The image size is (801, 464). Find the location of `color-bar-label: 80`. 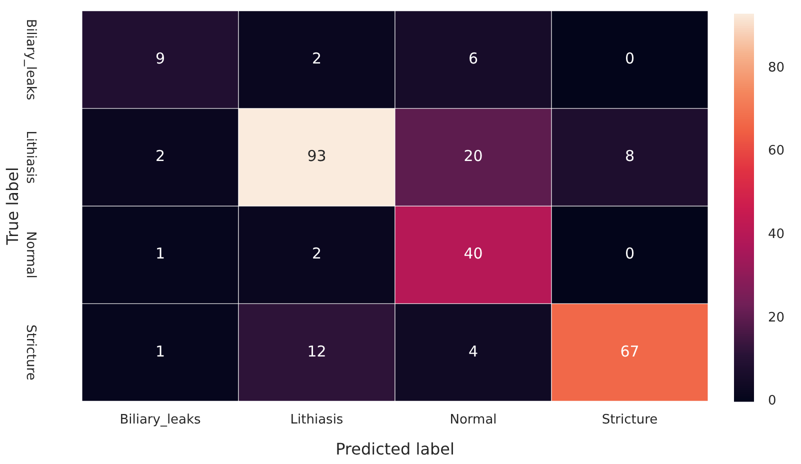

color-bar-label: 80 is located at coordinates (776, 68).